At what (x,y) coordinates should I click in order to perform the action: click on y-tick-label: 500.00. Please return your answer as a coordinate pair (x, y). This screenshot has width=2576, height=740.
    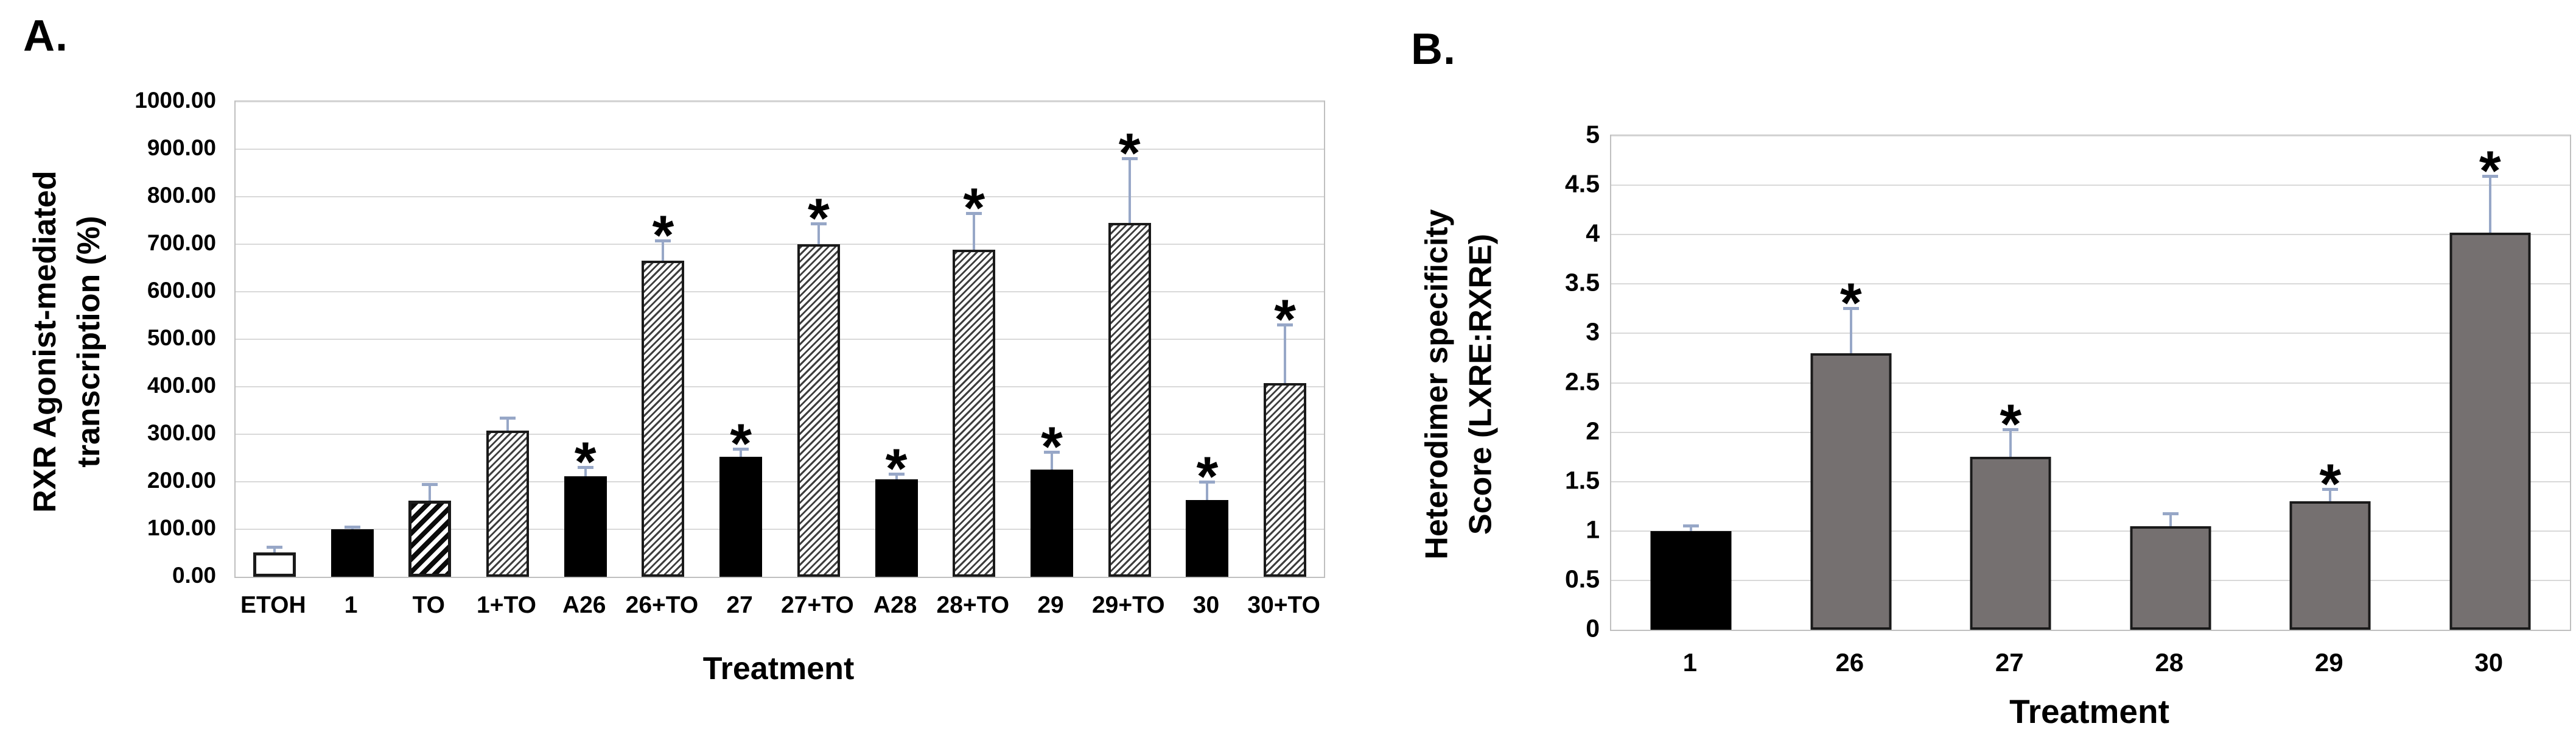
    Looking at the image, I should click on (182, 337).